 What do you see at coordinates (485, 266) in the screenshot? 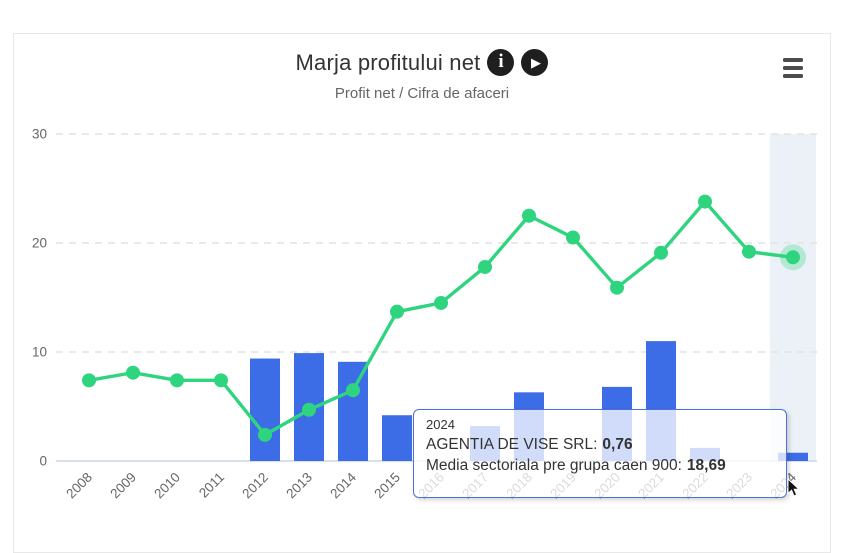
I see `line-point-2017` at bounding box center [485, 266].